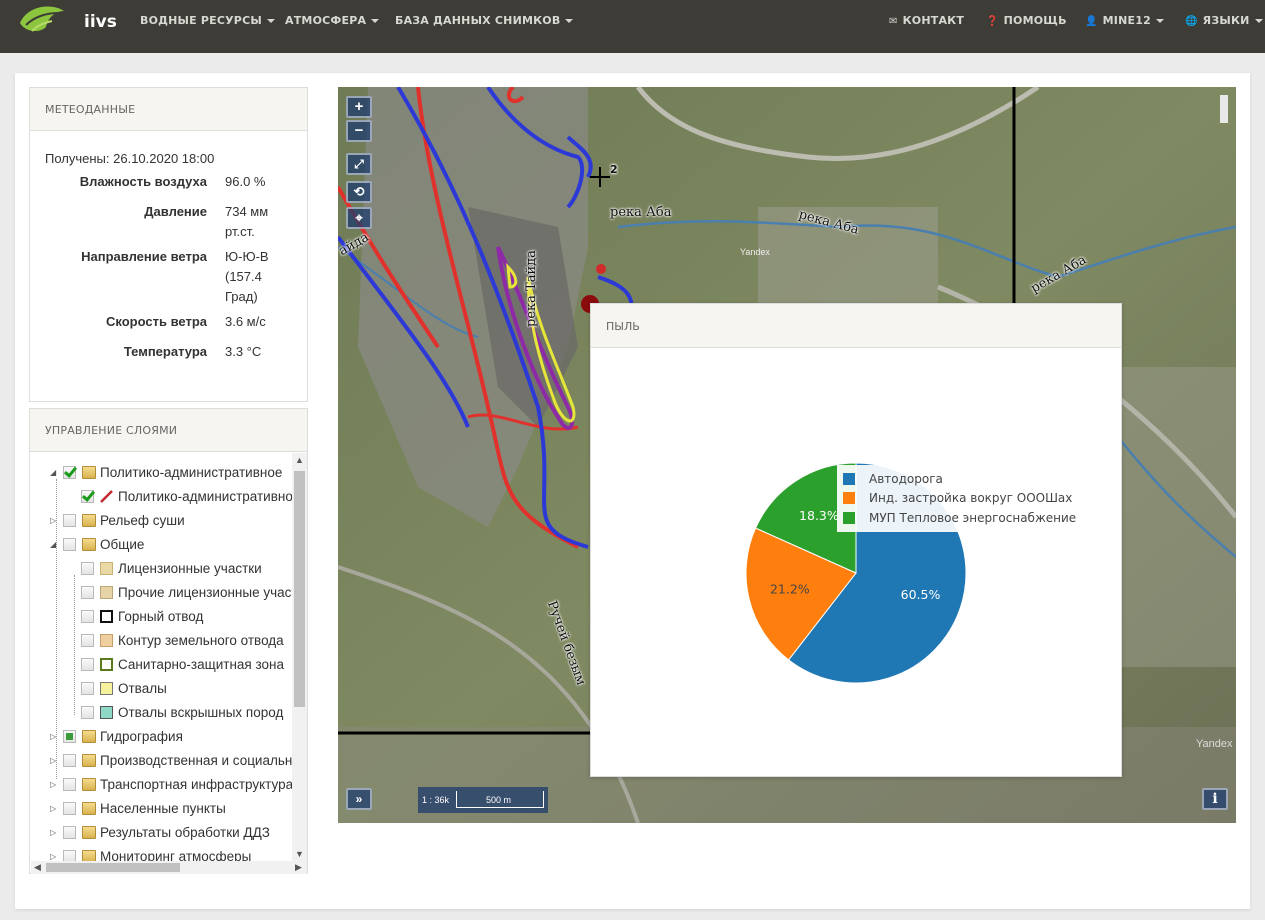 Image resolution: width=1265 pixels, height=920 pixels. What do you see at coordinates (171, 784) in the screenshot?
I see `layer-node: ▷ Транспортная инфраструктура` at bounding box center [171, 784].